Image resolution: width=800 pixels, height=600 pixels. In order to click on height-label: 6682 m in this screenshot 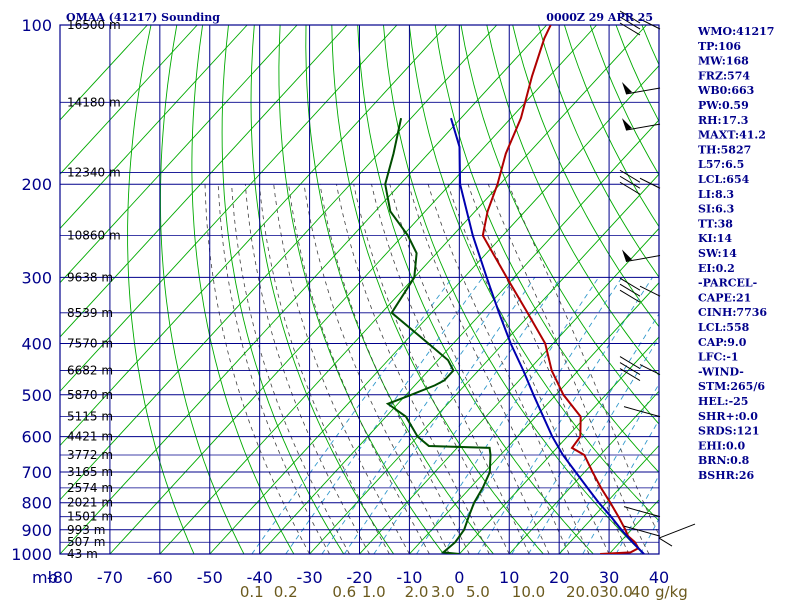, I will do `click(90, 371)`.